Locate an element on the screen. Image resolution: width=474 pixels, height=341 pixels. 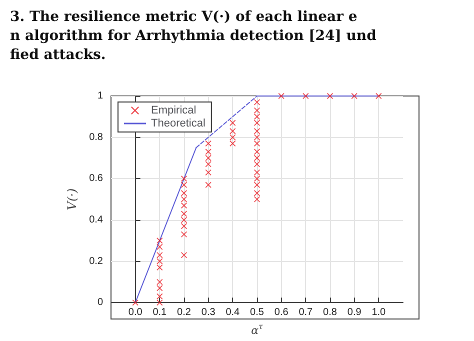
x-tick-label: 0.1 is located at coordinates (160, 312).